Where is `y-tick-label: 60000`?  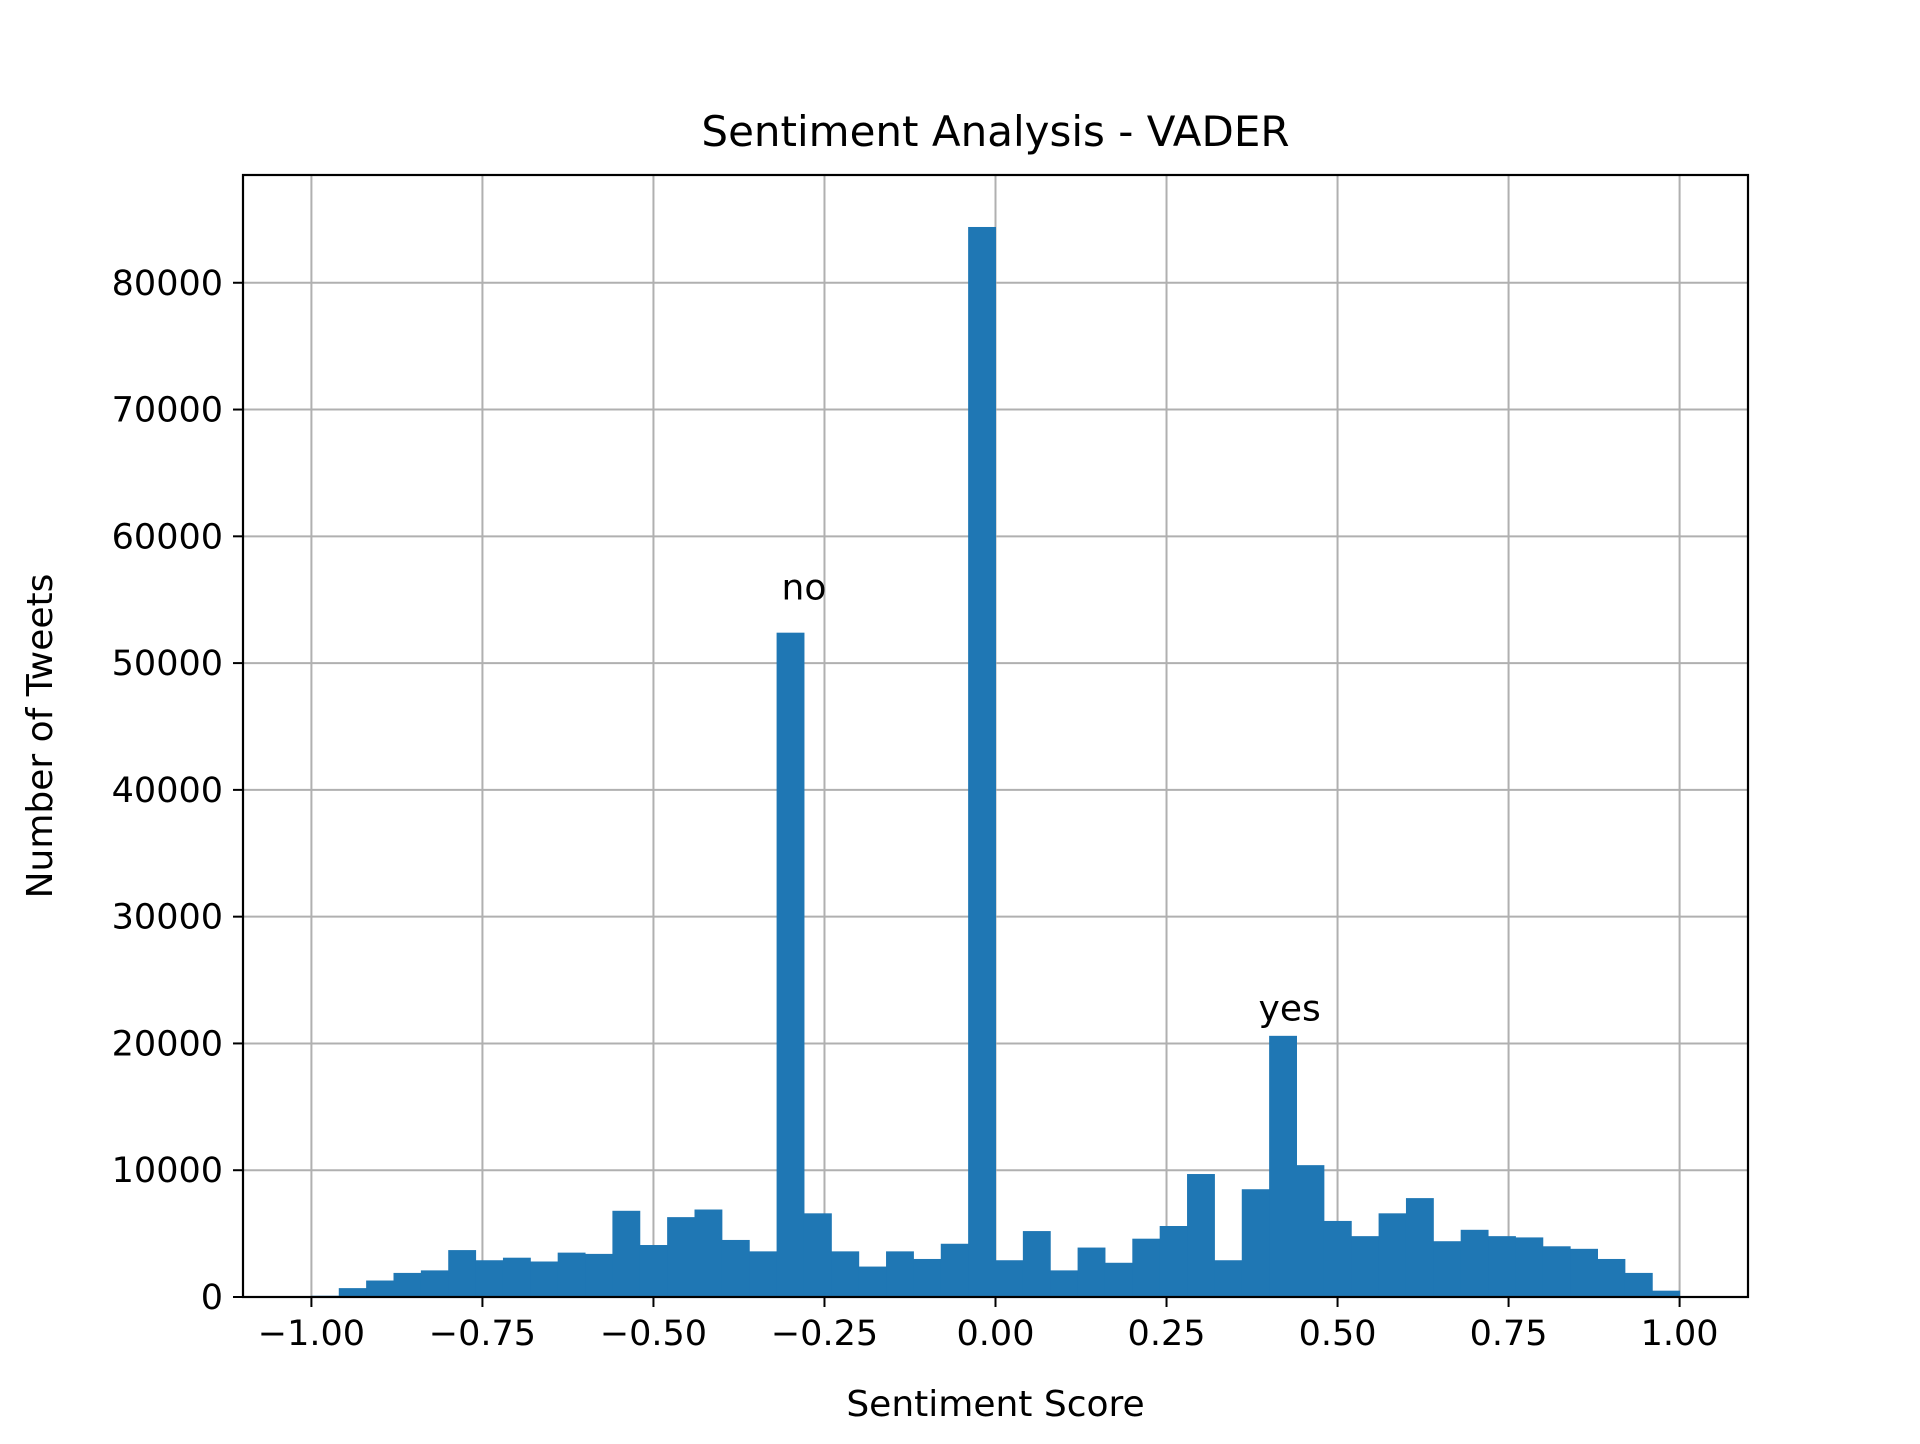 y-tick-label: 60000 is located at coordinates (167, 537).